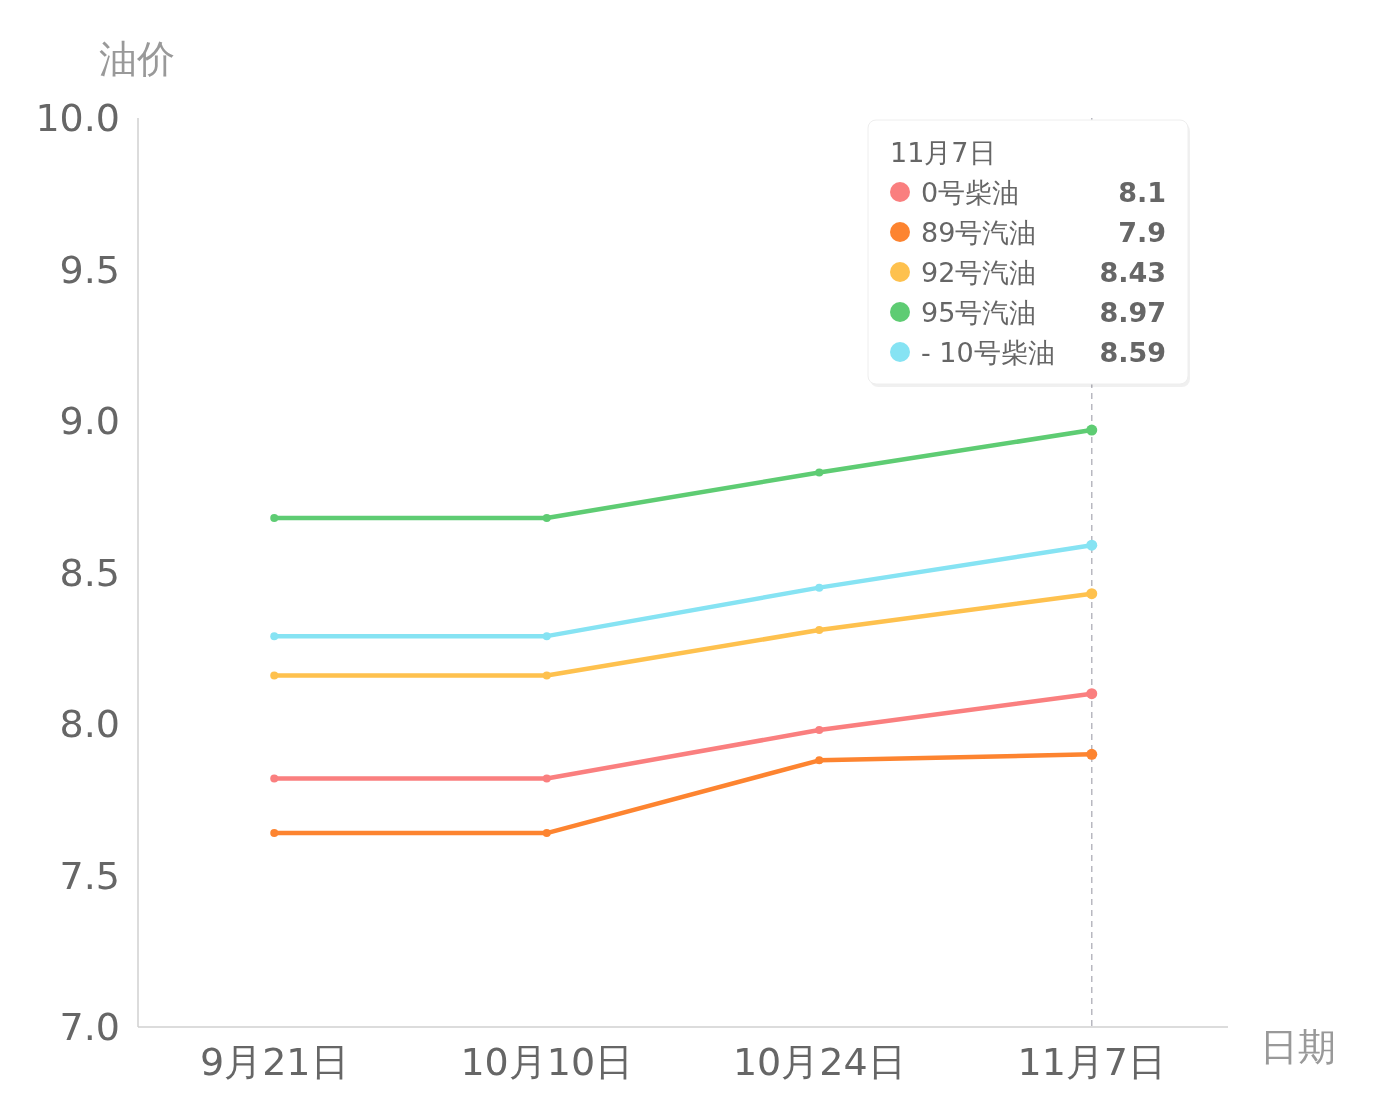 This screenshot has height=1119, width=1397. I want to click on y-tick-label: 8.0, so click(89, 724).